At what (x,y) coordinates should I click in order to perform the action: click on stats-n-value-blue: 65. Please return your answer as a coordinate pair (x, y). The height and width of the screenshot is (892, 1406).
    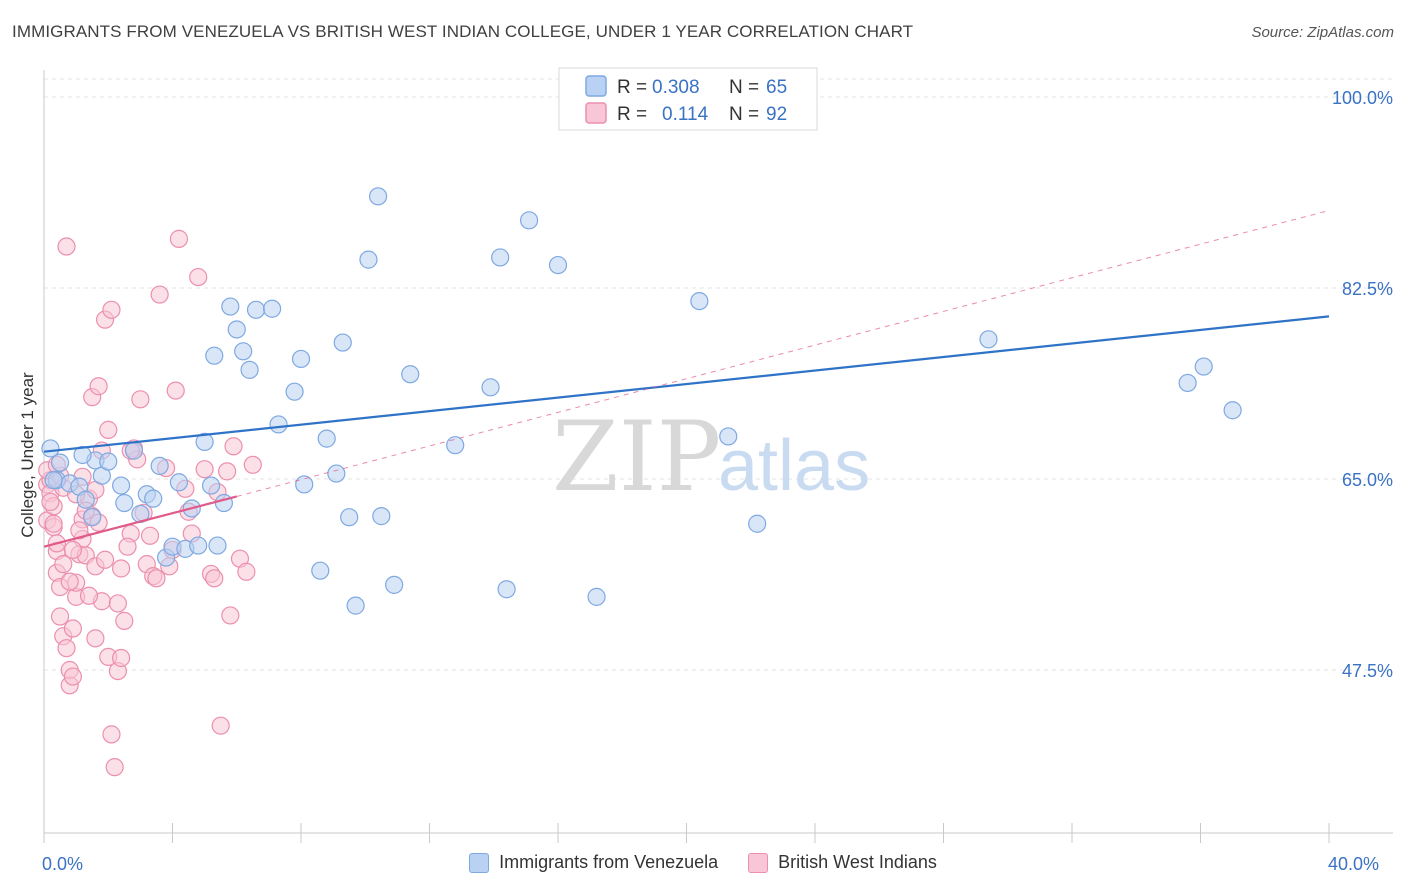
    Looking at the image, I should click on (776, 87).